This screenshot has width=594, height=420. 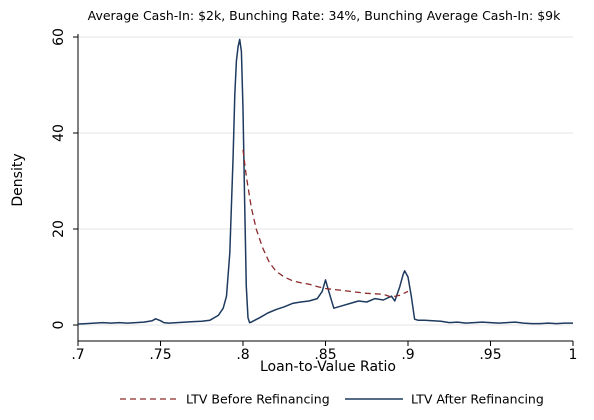 I want to click on y-tick-label-1: 20, so click(x=59, y=229).